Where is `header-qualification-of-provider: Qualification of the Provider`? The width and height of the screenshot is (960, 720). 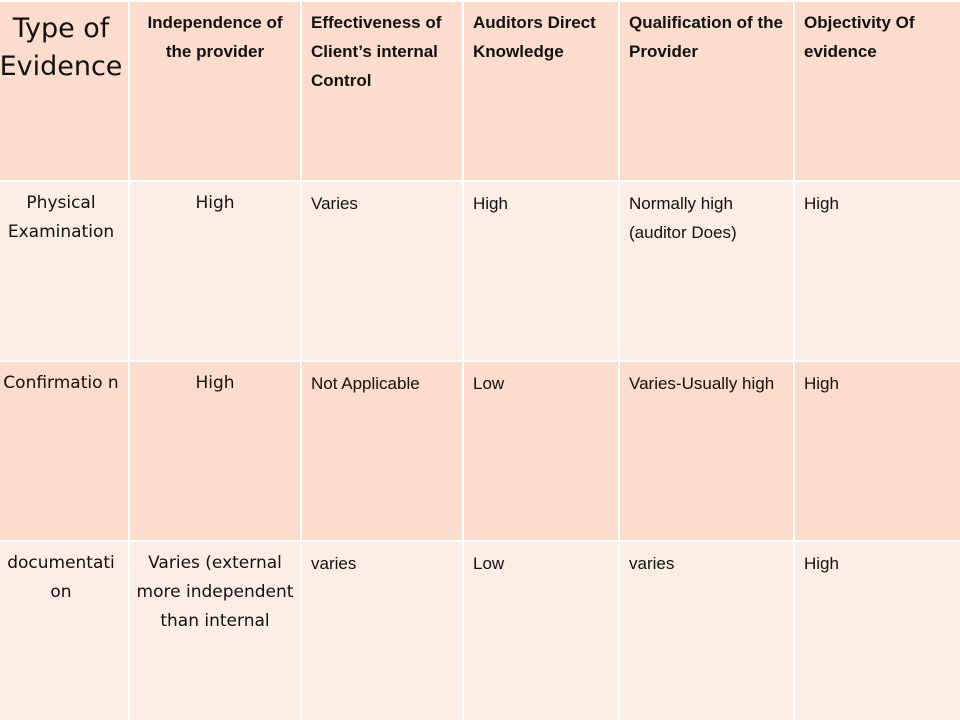
header-qualification-of-provider: Qualification of the Provider is located at coordinates (706, 91).